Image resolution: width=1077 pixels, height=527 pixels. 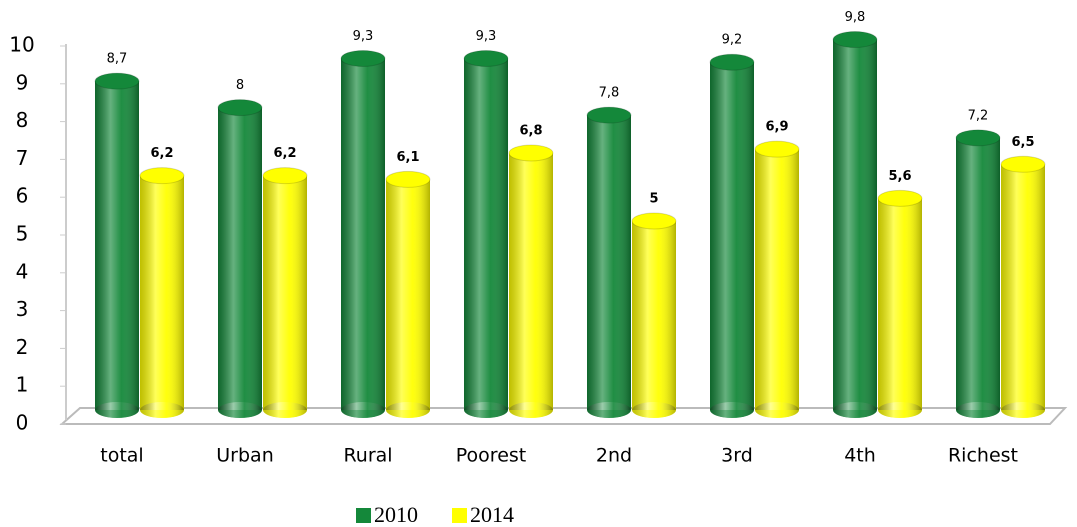 I want to click on value-label: 8,7, so click(x=117, y=59).